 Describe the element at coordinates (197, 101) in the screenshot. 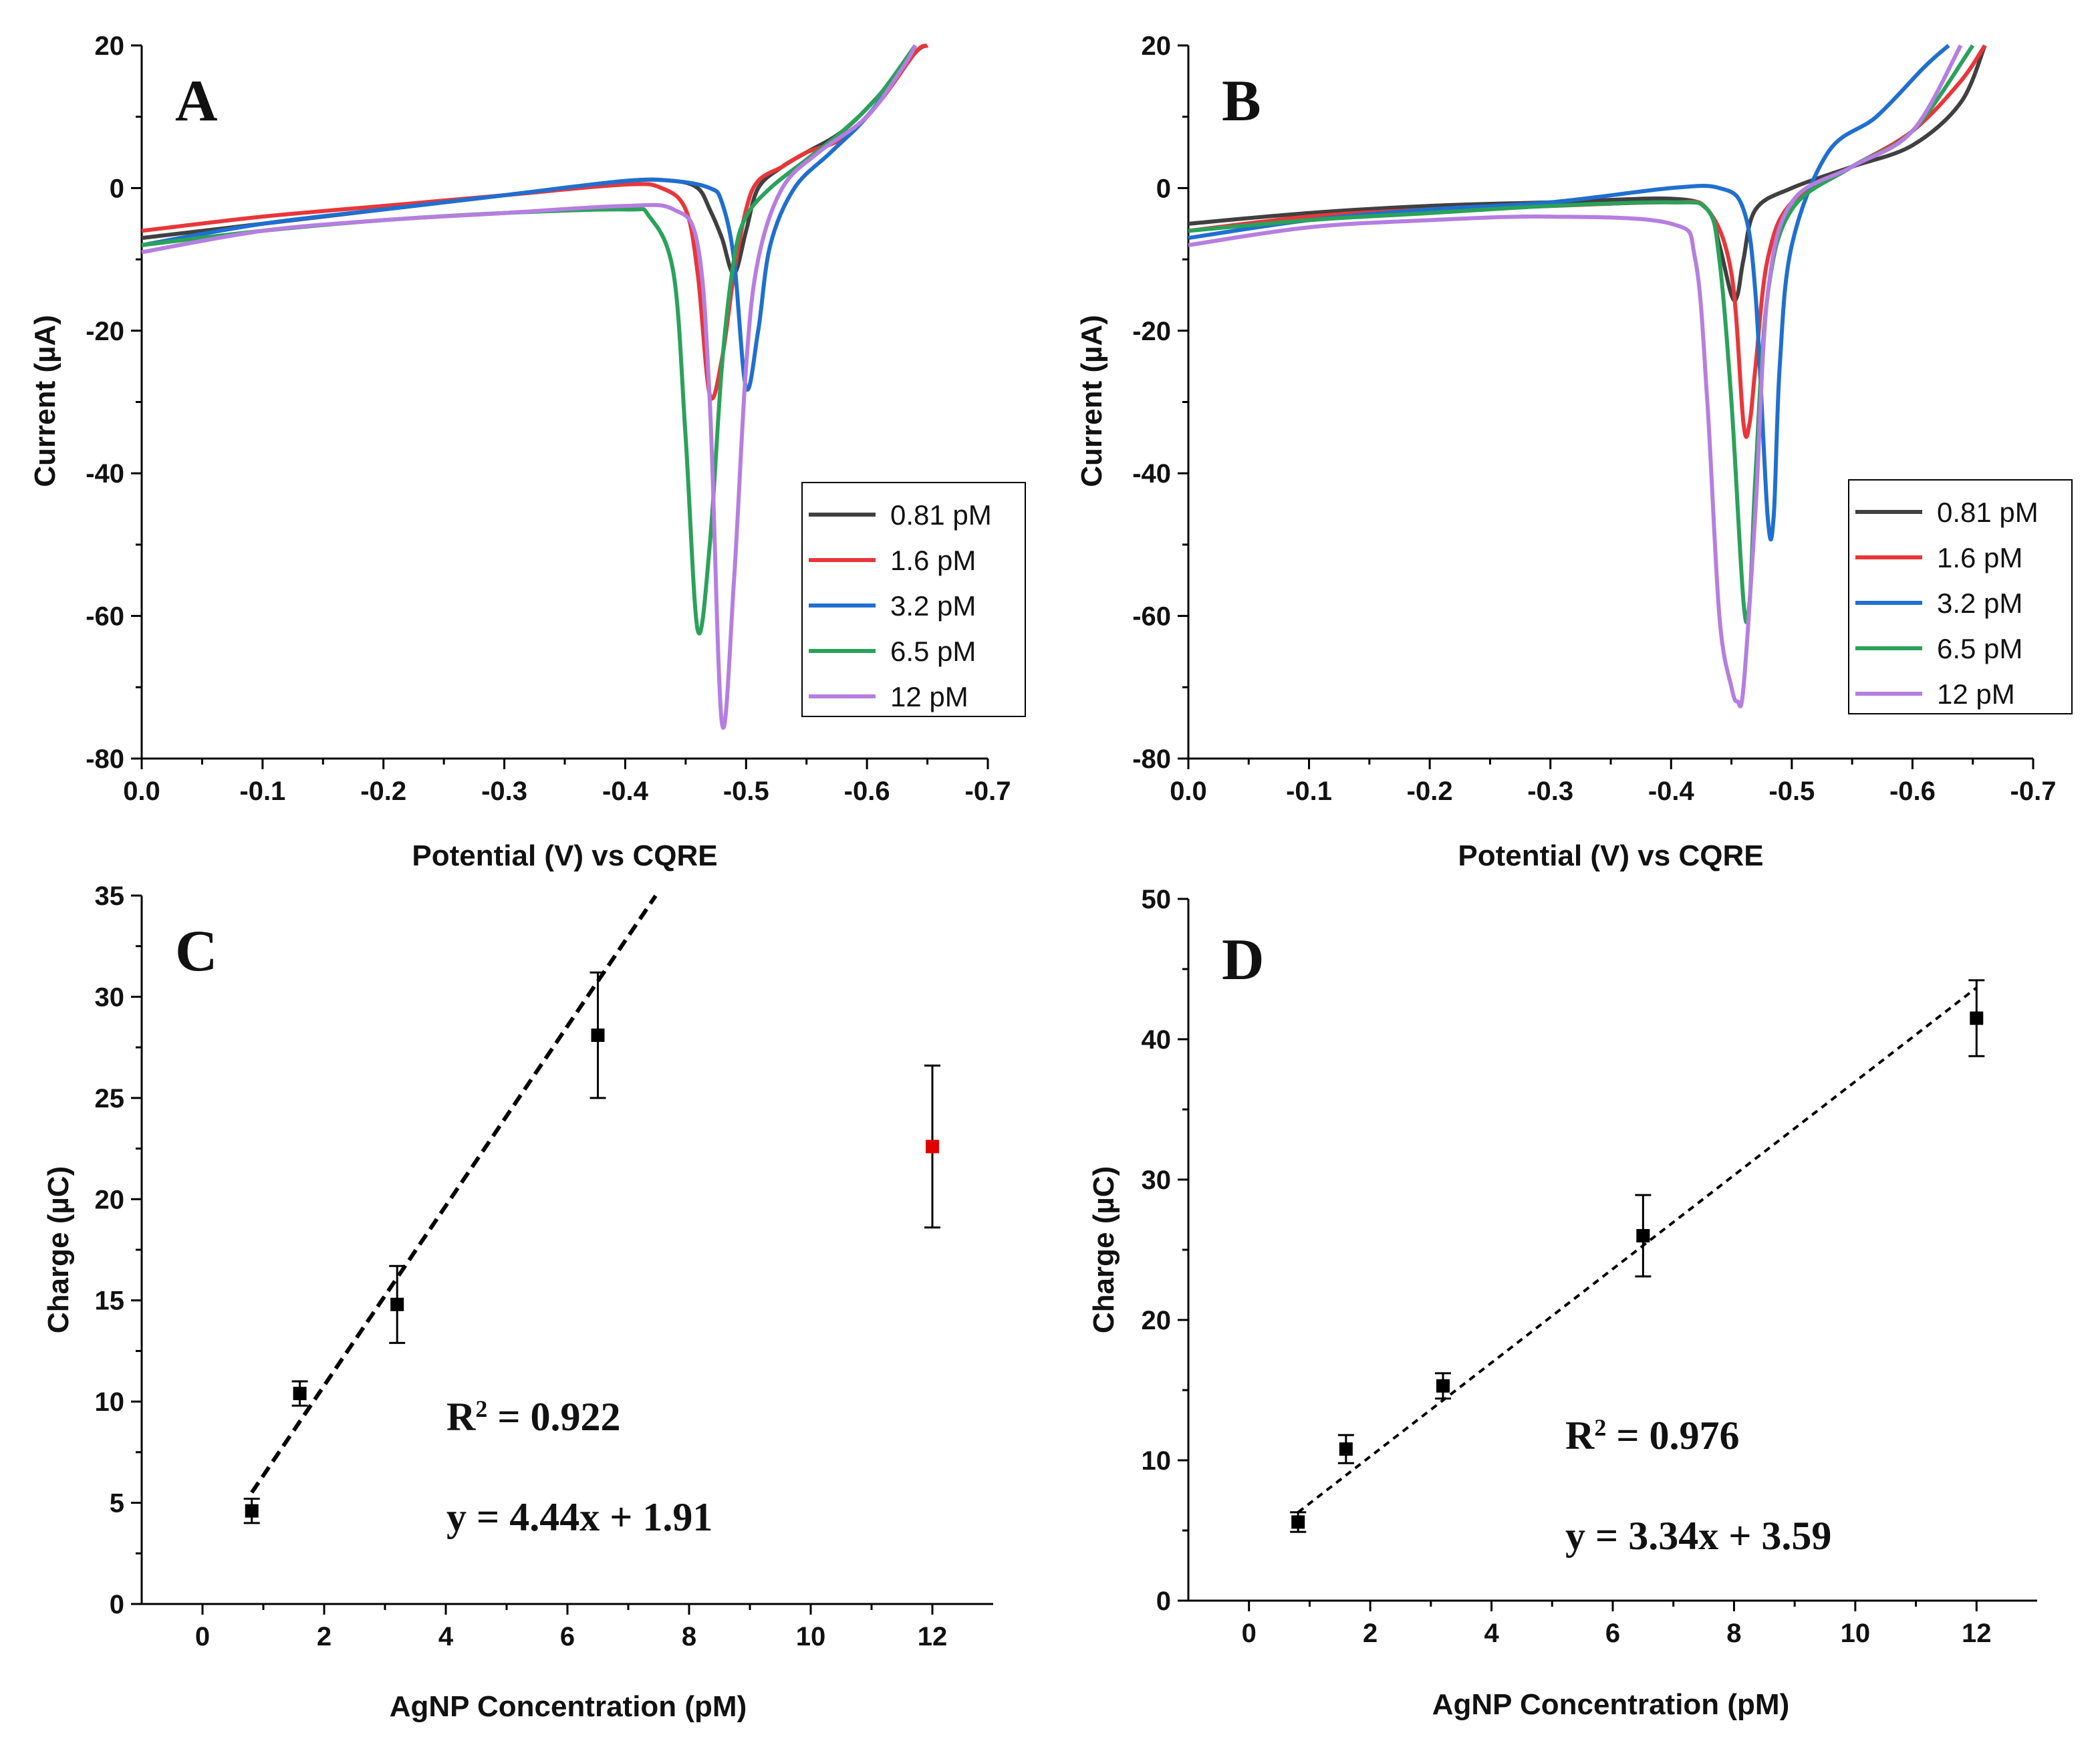

I see `panel-label: A` at that location.